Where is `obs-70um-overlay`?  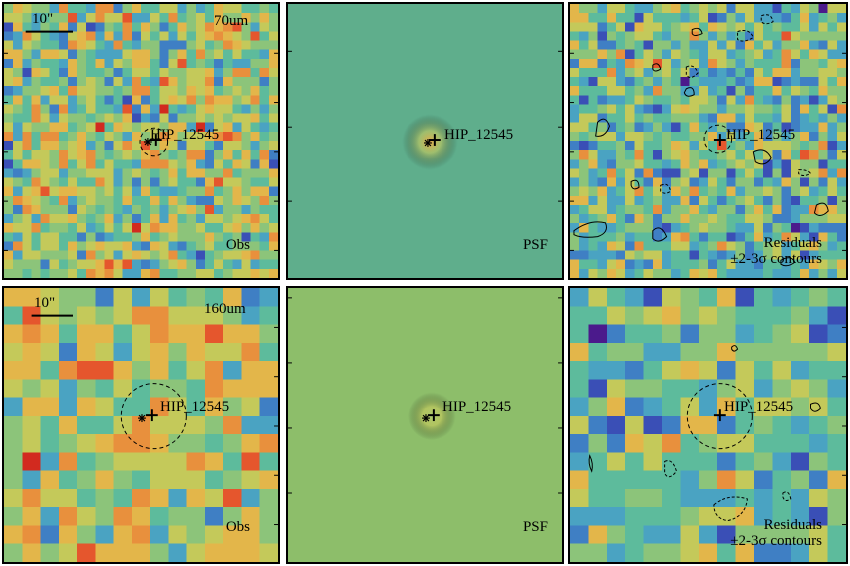 obs-70um-overlay is located at coordinates (141, 140).